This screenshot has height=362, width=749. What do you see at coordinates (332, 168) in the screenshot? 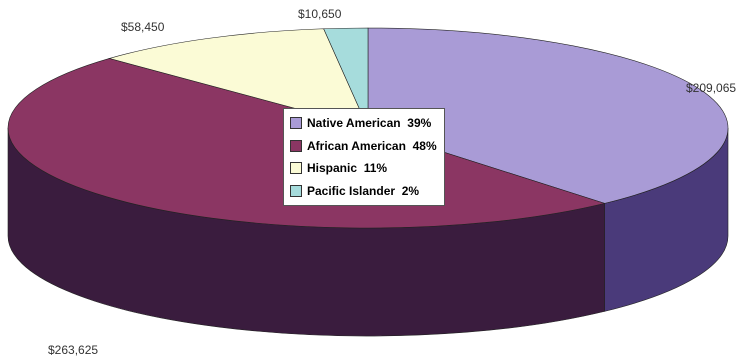
I see `legend-label: Hispanic` at bounding box center [332, 168].